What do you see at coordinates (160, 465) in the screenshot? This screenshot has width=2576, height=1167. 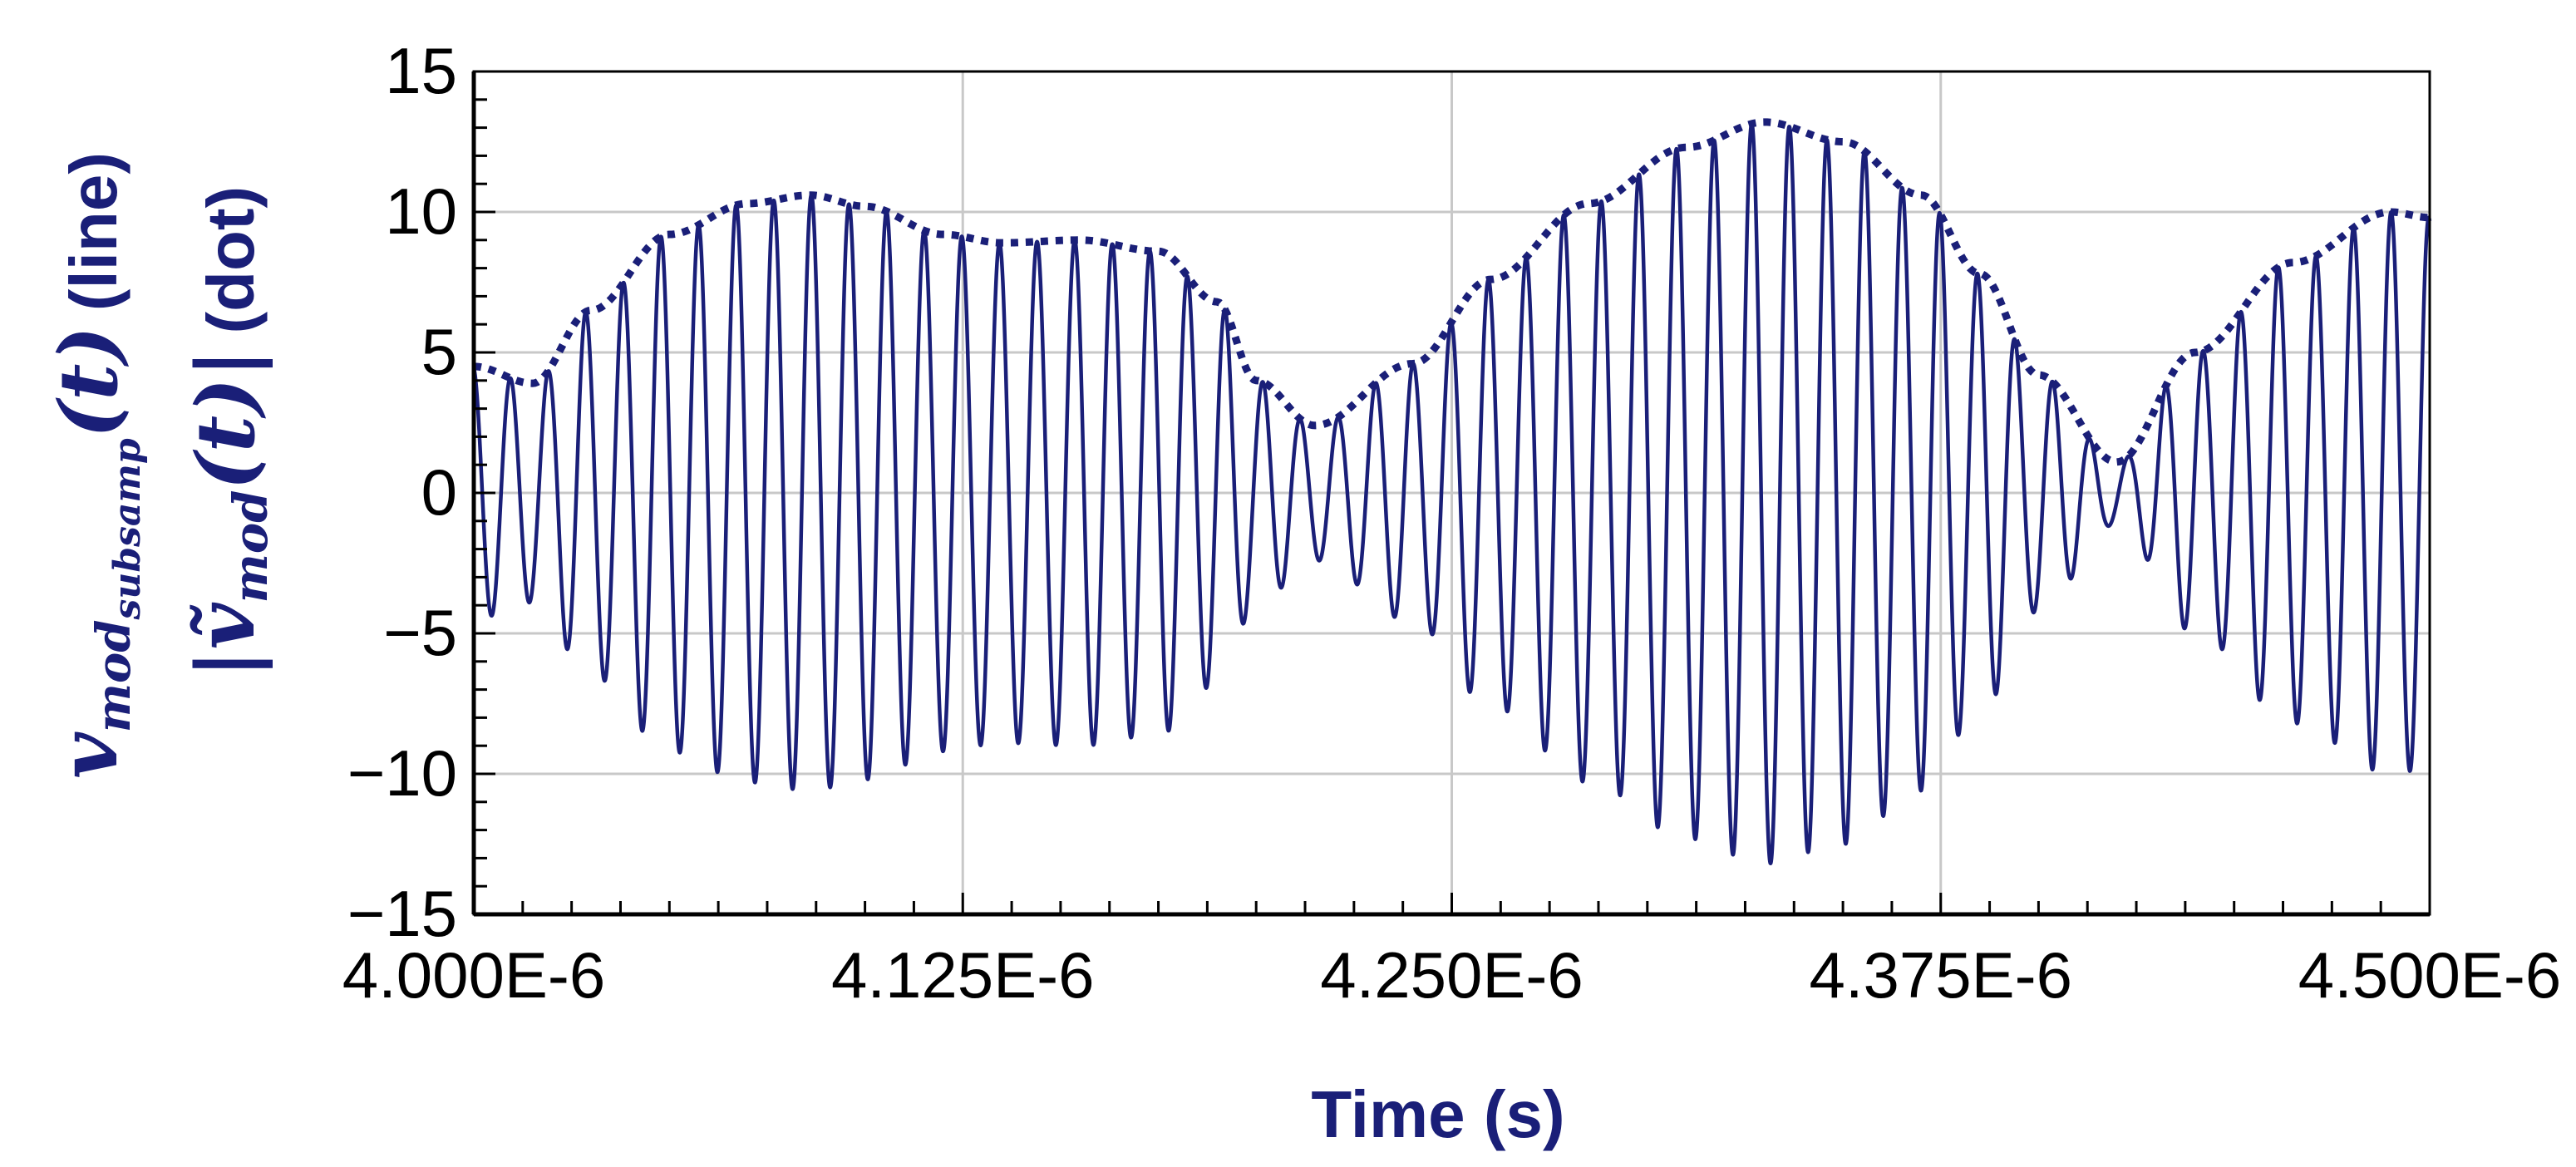 I see `y-axis-title: vmodsubsamp(t)(line) |ṽmod(t)|(dot)` at bounding box center [160, 465].